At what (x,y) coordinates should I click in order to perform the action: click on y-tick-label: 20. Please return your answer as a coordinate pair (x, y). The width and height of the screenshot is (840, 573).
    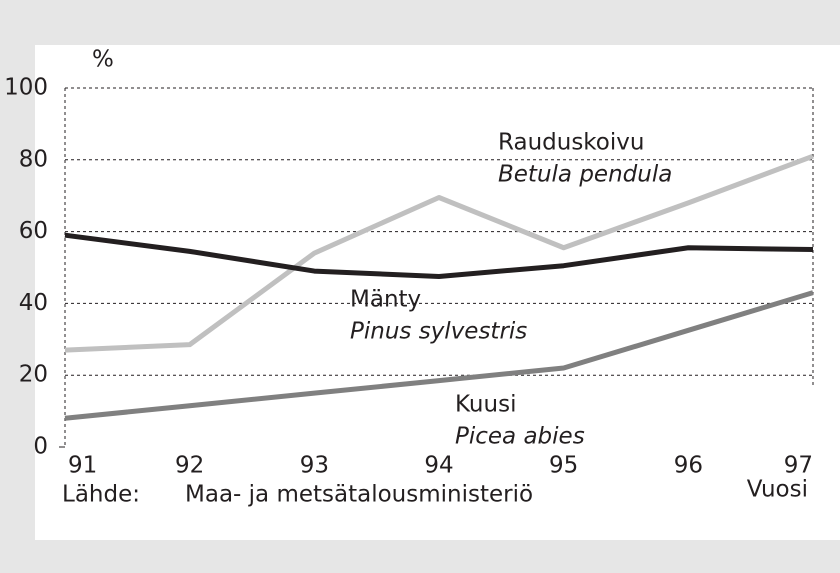
    Looking at the image, I should click on (33, 375).